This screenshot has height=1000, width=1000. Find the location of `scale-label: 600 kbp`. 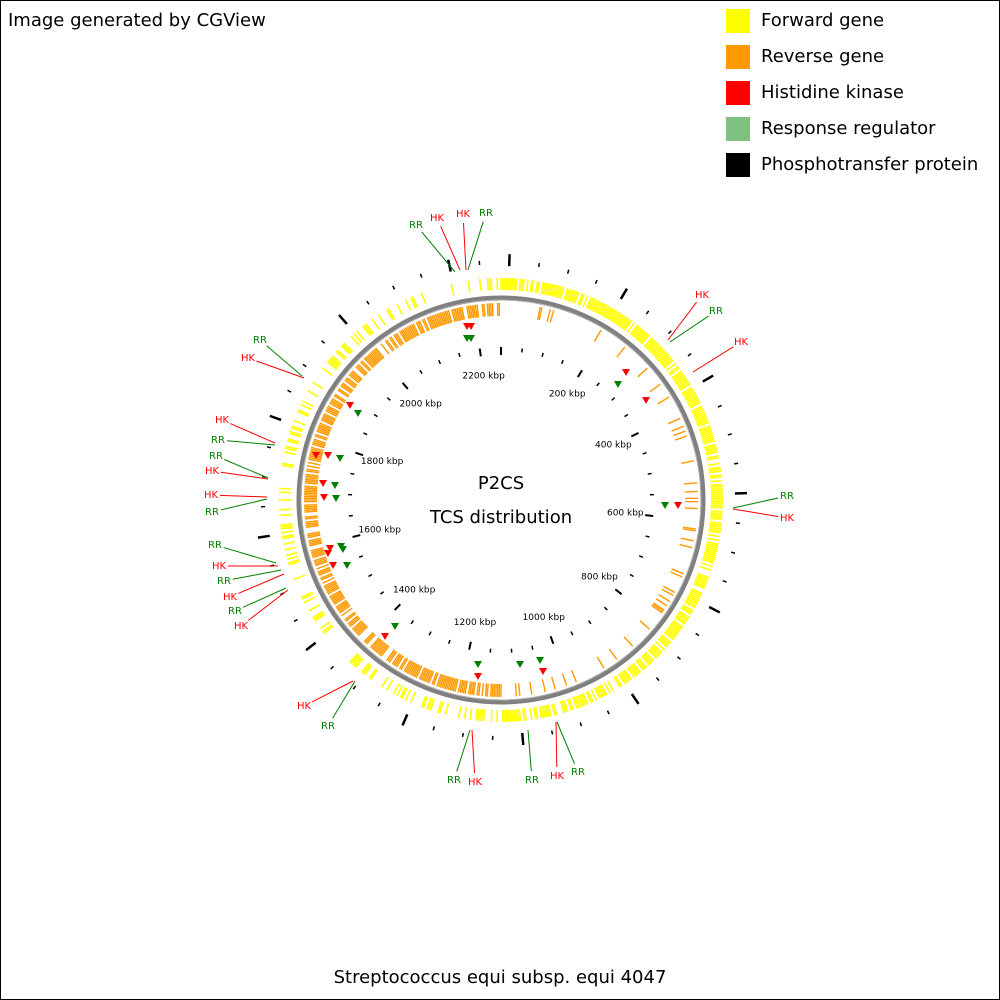

scale-label: 600 kbp is located at coordinates (625, 514).